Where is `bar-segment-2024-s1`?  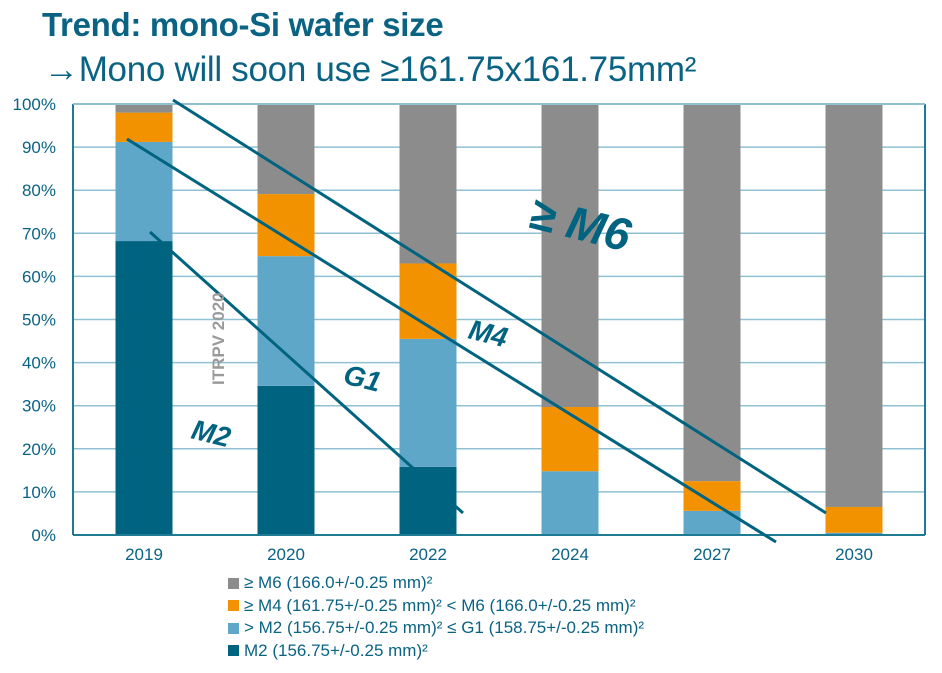
bar-segment-2024-s1 is located at coordinates (570, 503).